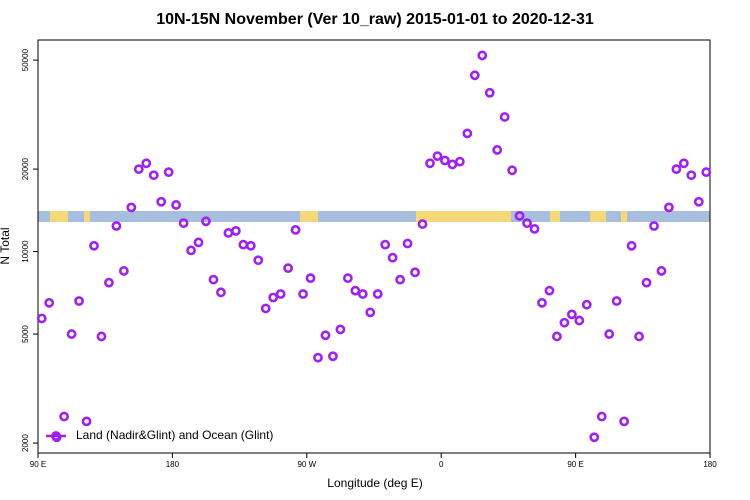  Describe the element at coordinates (25, 443) in the screenshot. I see `y-tick-label: 2000` at that location.